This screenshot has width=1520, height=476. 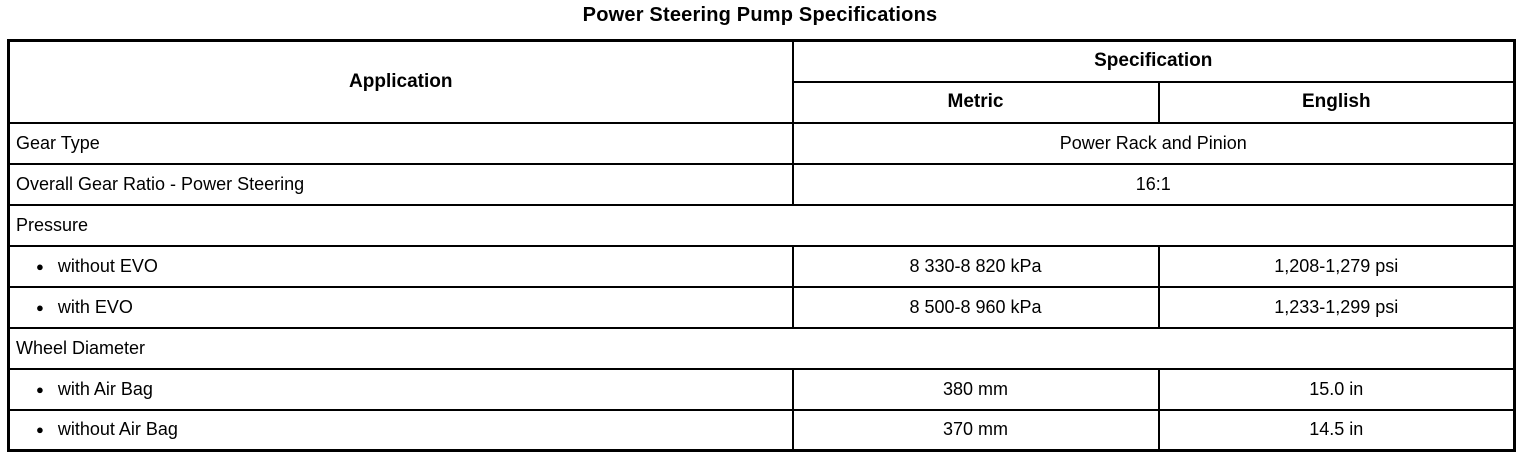 I want to click on specification-cell: 16:1, so click(x=1153, y=184).